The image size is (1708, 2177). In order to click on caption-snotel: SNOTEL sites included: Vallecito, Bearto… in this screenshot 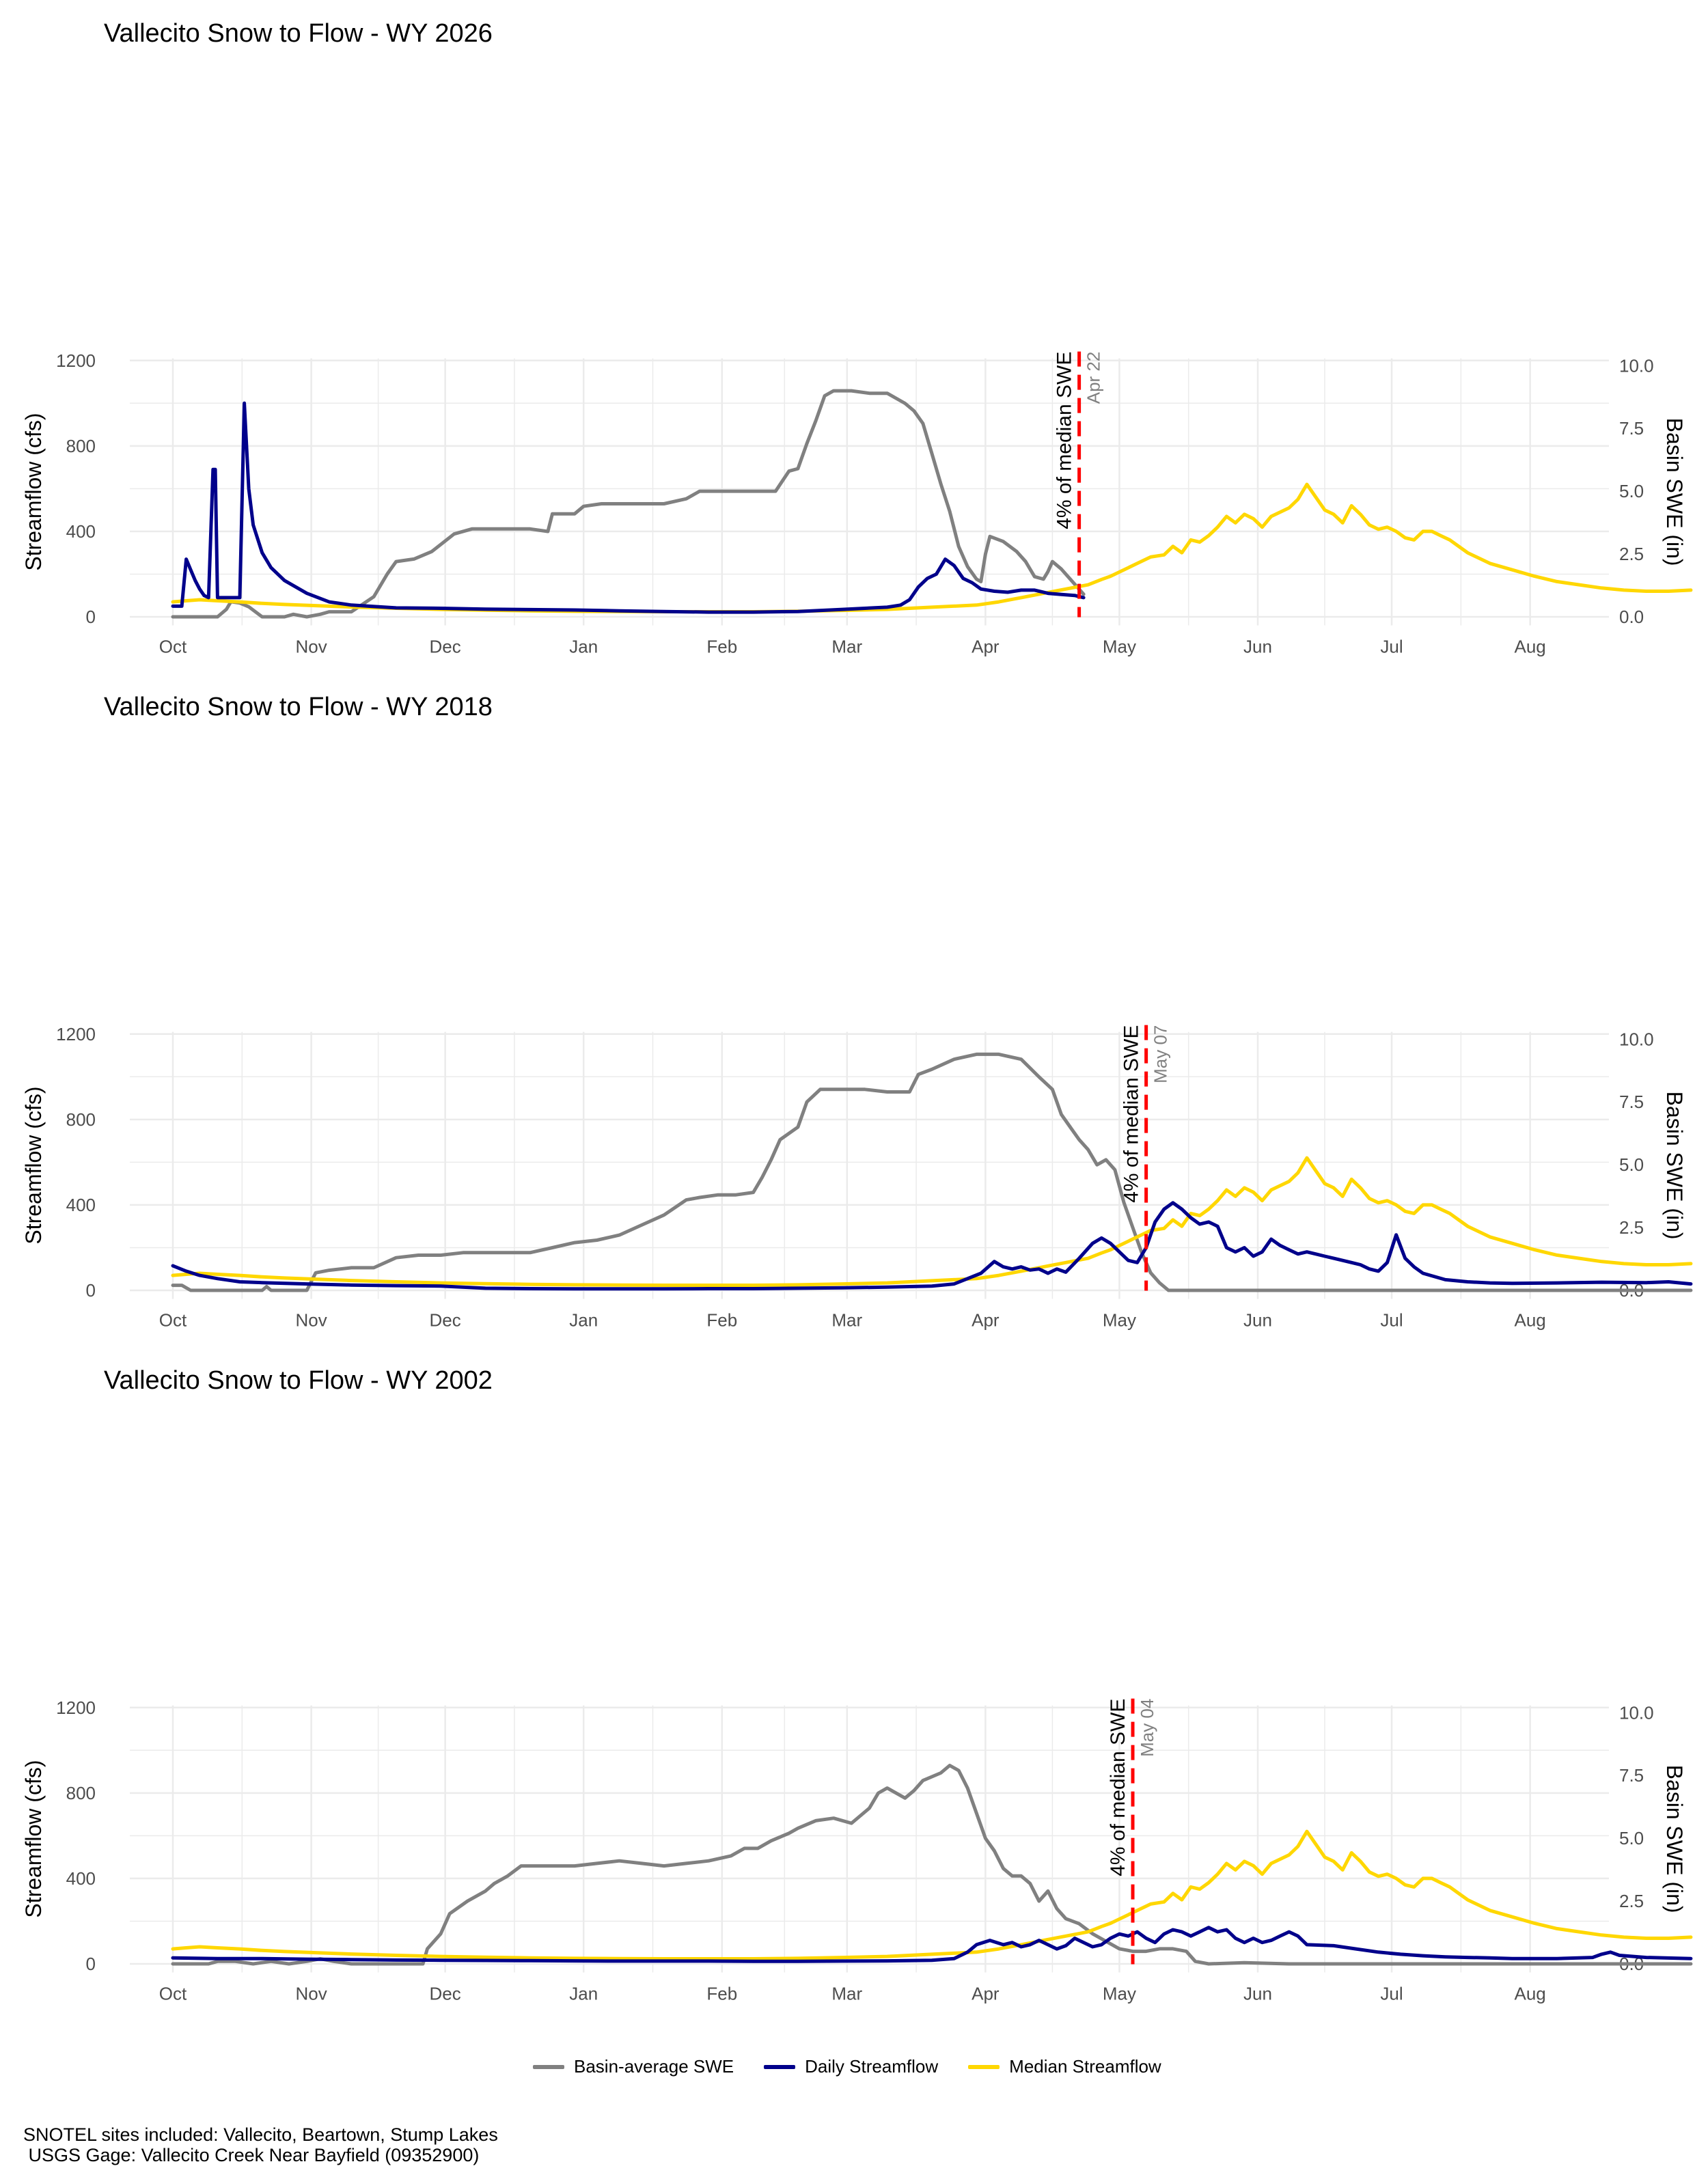, I will do `click(260, 2134)`.